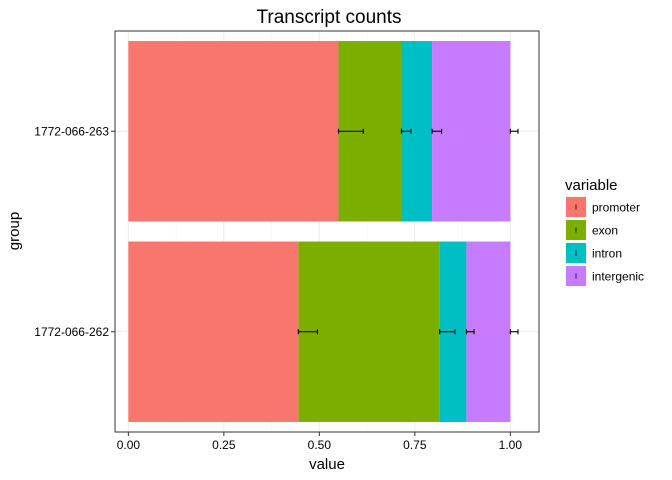 The height and width of the screenshot is (480, 672). Describe the element at coordinates (129, 445) in the screenshot. I see `x-tick-label: 0.00` at that location.